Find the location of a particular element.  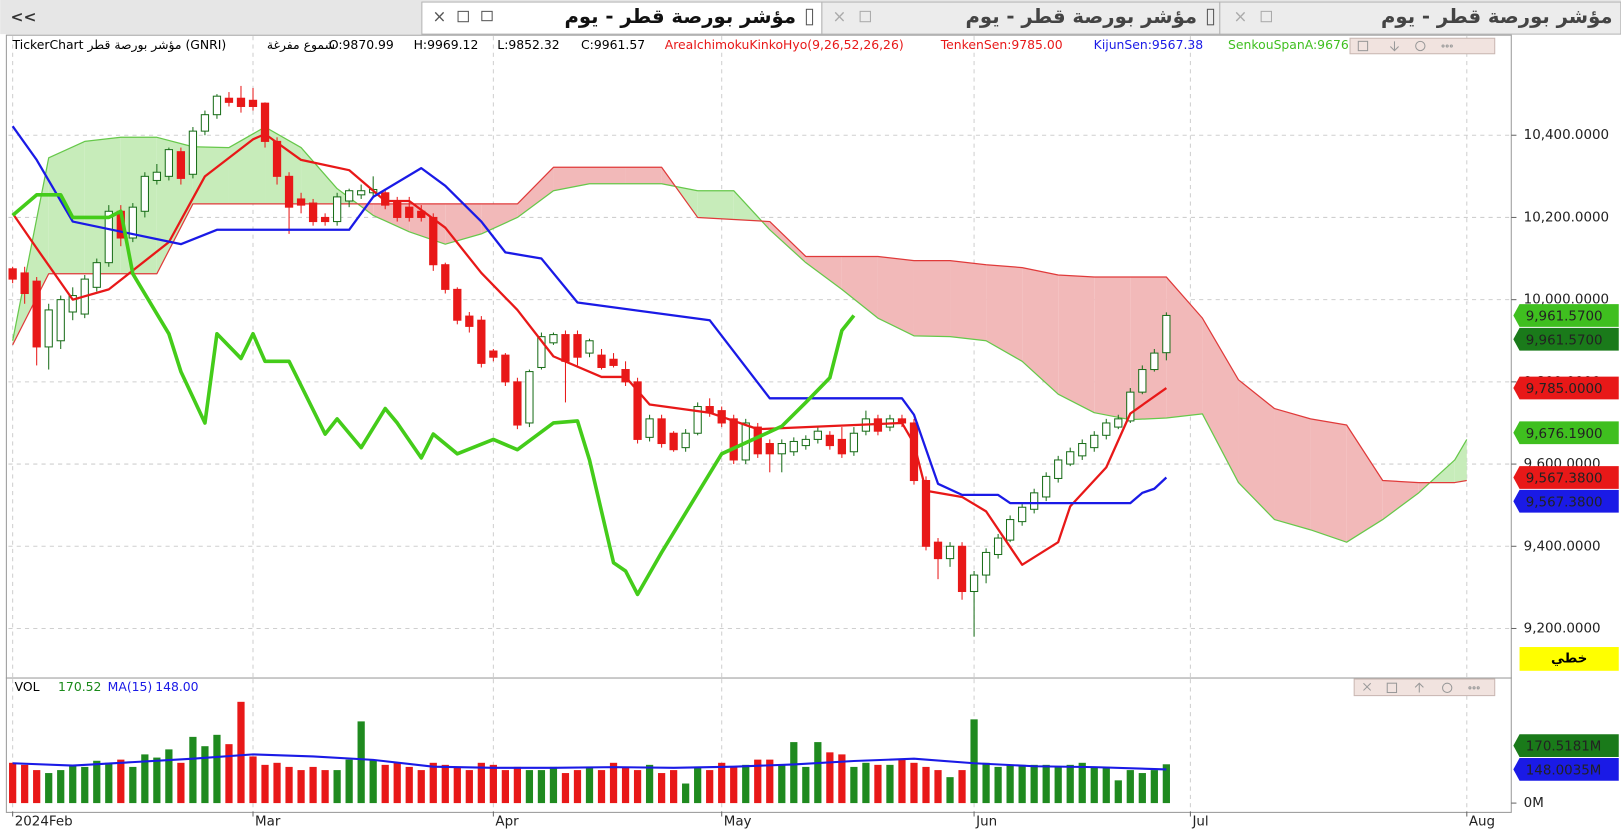

y-tick-label: 10,400.0000 is located at coordinates (1566, 135).